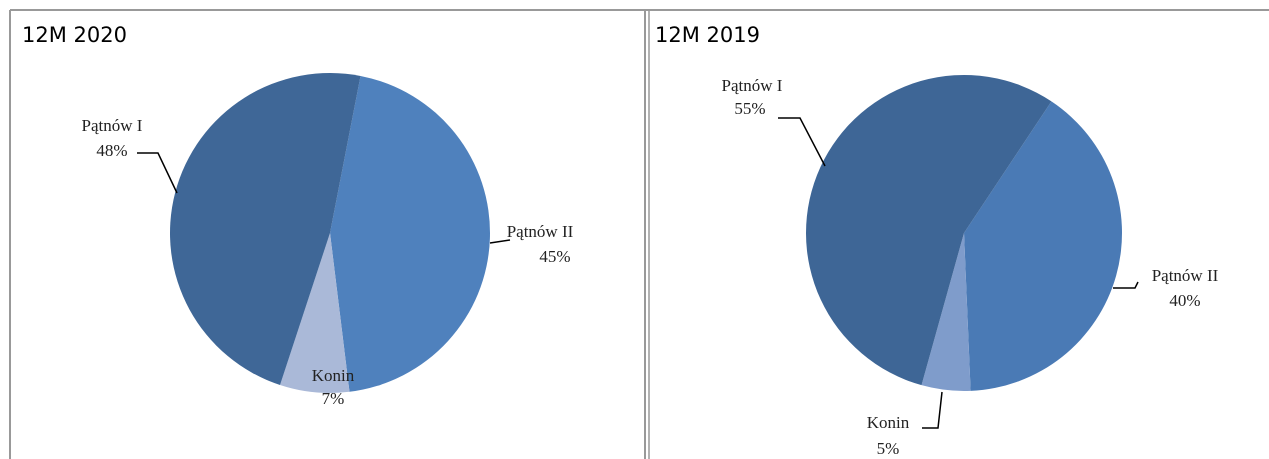  Describe the element at coordinates (888, 448) in the screenshot. I see `value-label: 5%` at that location.